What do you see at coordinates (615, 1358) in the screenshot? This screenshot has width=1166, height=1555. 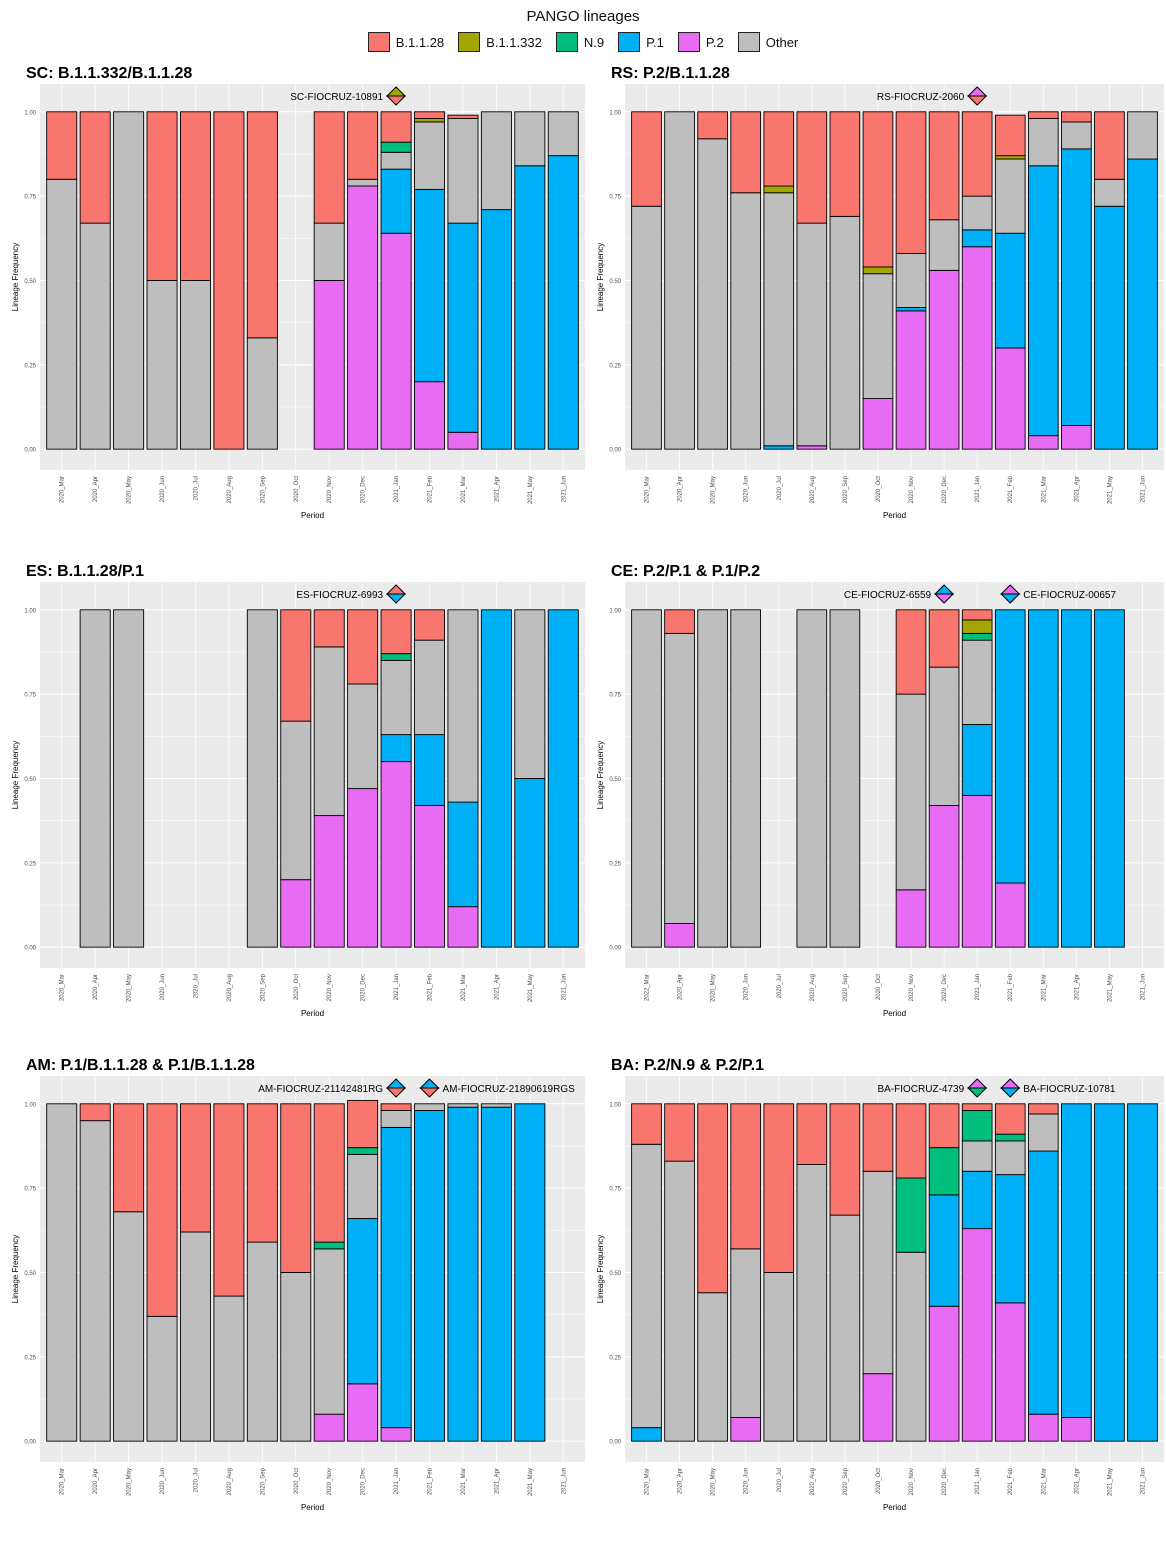 I see `y-tick-label: 0.25` at bounding box center [615, 1358].